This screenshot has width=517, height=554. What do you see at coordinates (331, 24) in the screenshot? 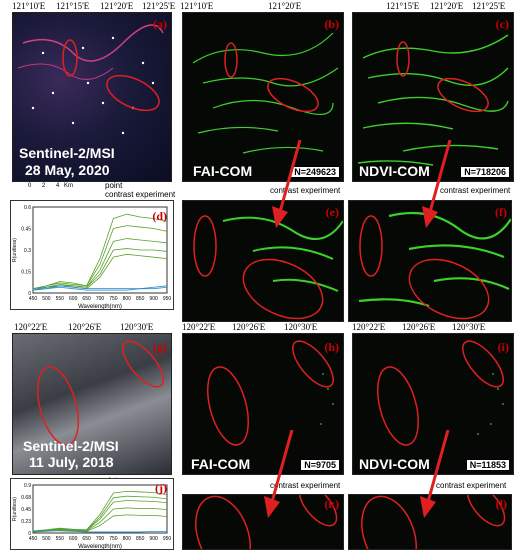
I see `panel-label: (b)` at bounding box center [331, 24].